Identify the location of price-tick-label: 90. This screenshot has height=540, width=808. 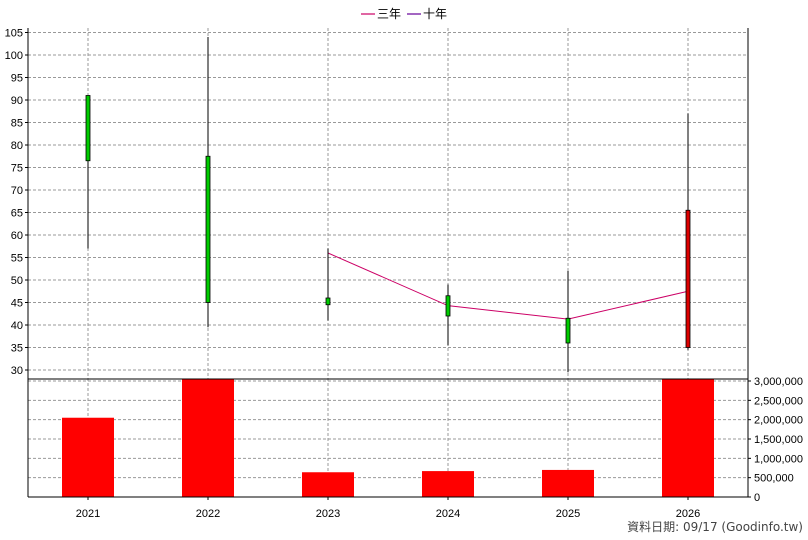
(17, 101).